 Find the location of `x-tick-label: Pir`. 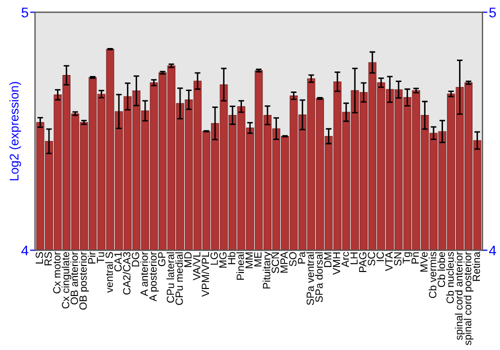

x-tick-label: Pir is located at coordinates (92, 258).